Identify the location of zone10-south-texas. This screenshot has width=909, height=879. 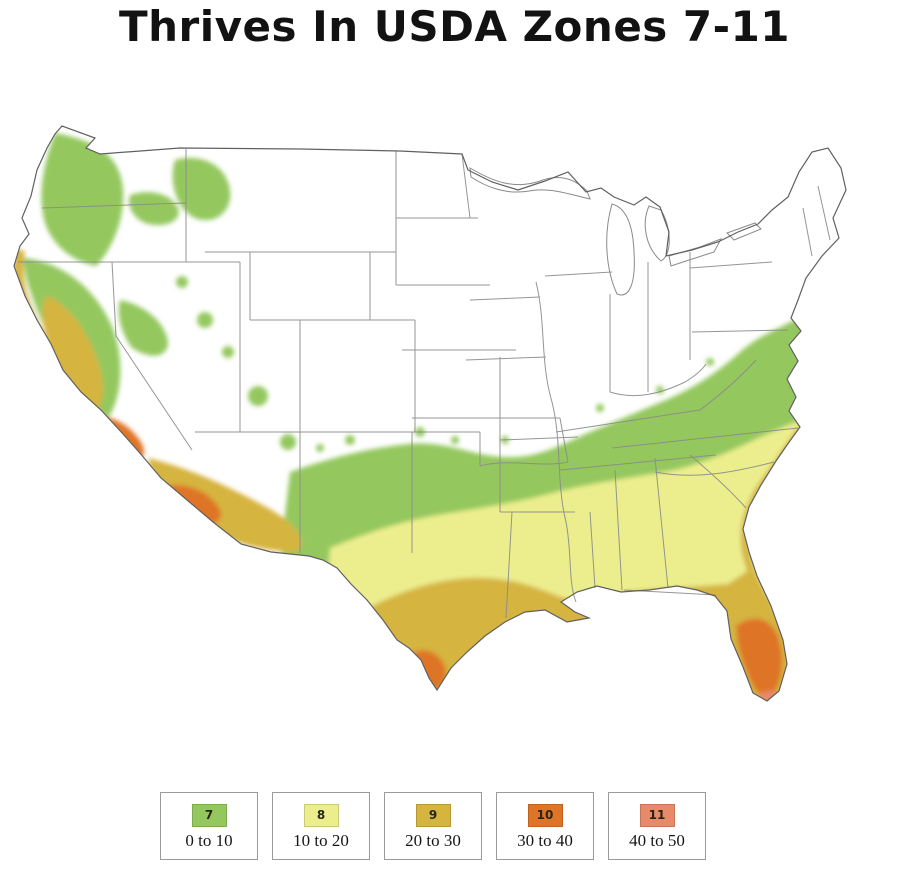
(429, 669).